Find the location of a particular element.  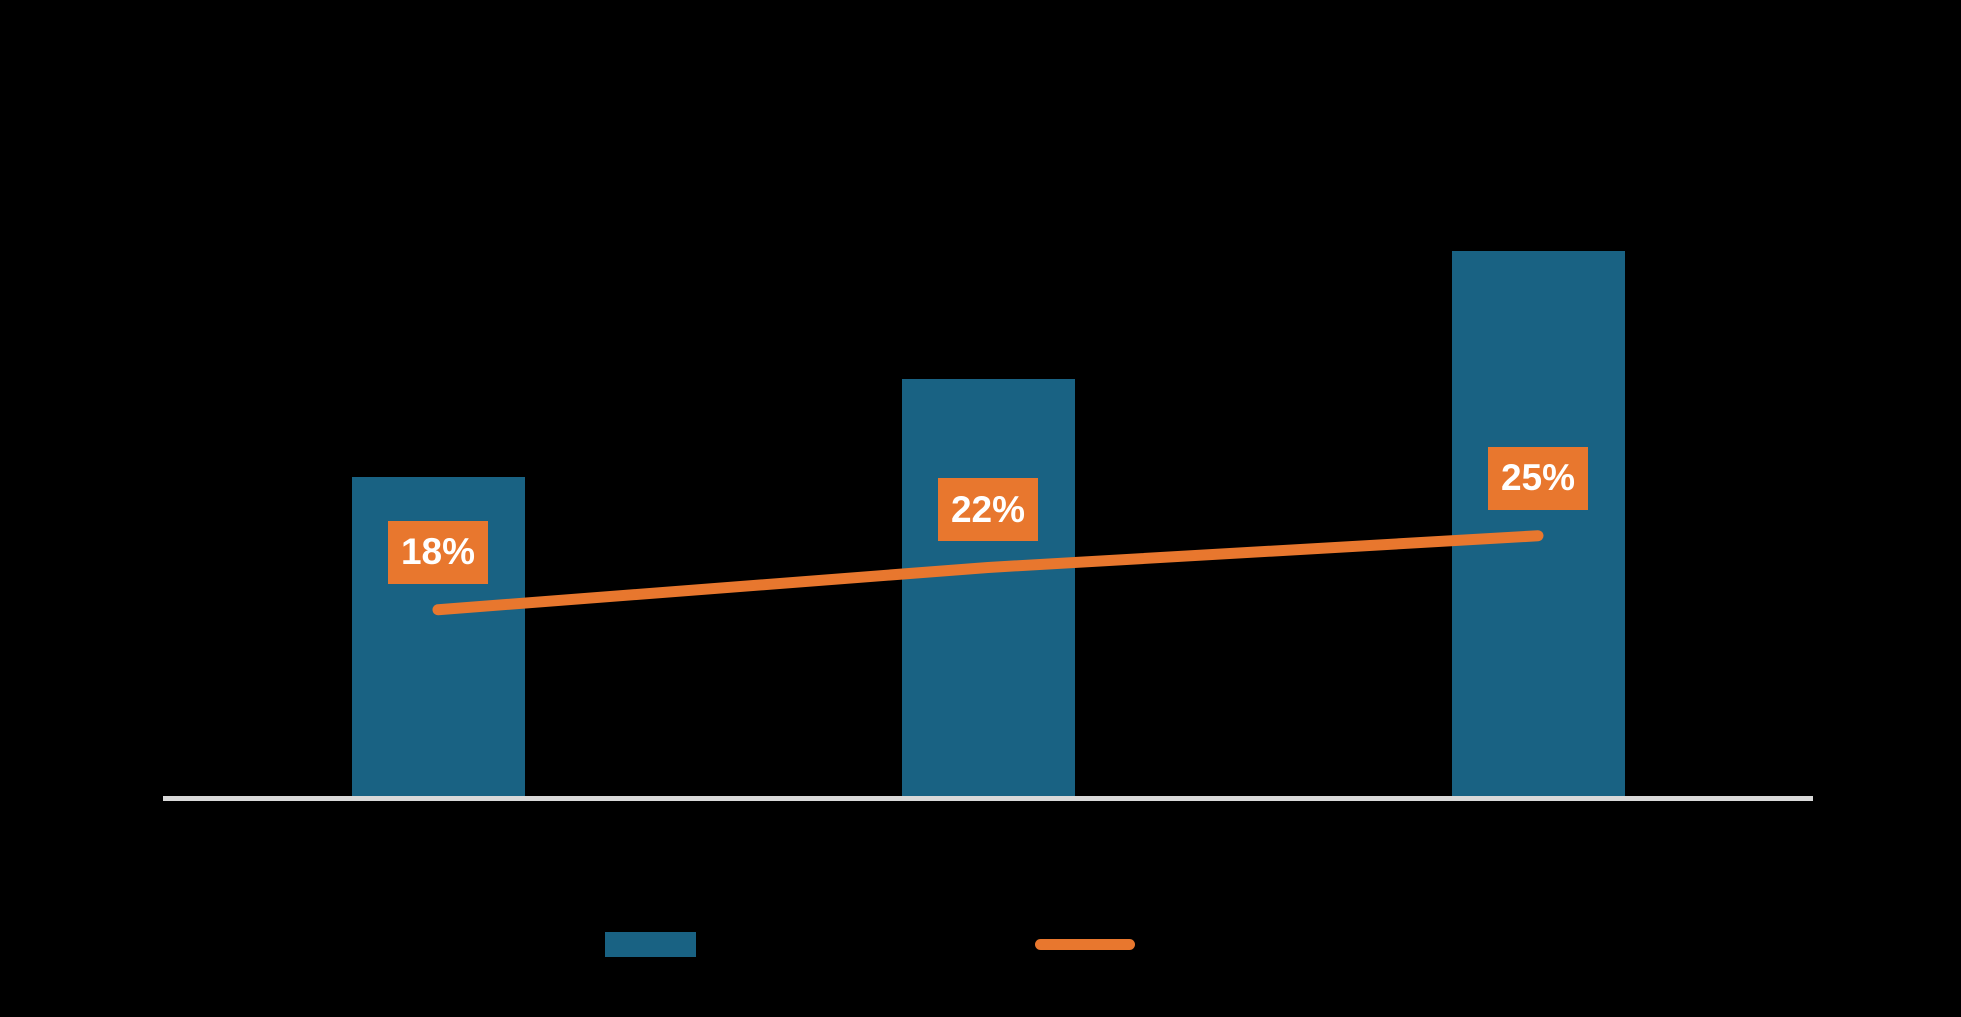

legend-bar-swatch-icon is located at coordinates (650, 944).